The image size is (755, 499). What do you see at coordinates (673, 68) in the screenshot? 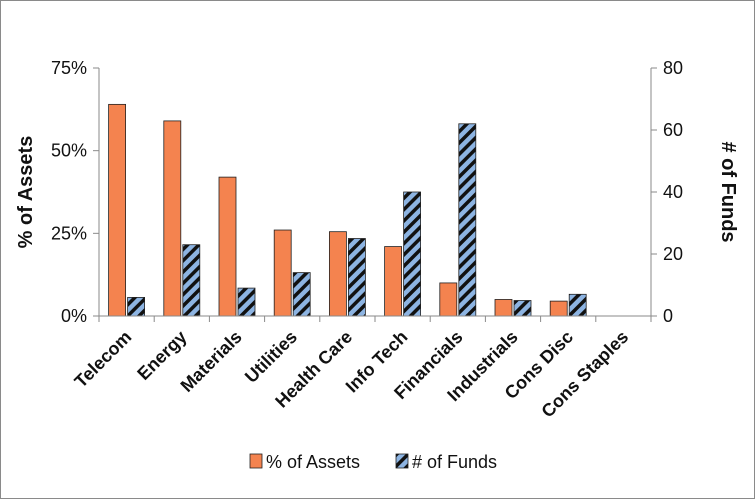
I see `right-tick-label: 80` at bounding box center [673, 68].